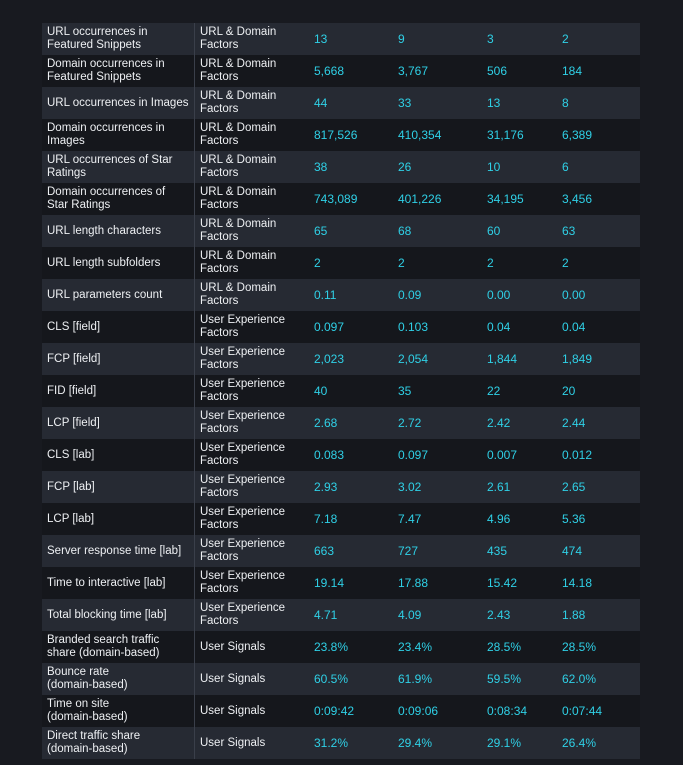  What do you see at coordinates (324, 550) in the screenshot?
I see `value-cell: 663` at bounding box center [324, 550].